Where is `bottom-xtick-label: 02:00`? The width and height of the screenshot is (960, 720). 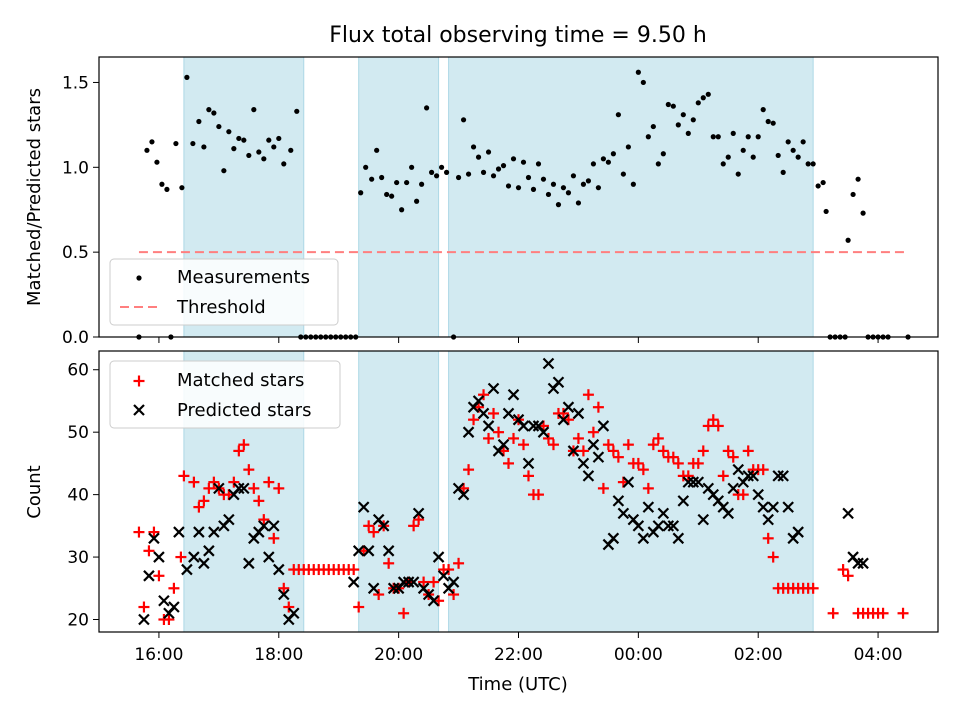 bottom-xtick-label: 02:00 is located at coordinates (758, 655).